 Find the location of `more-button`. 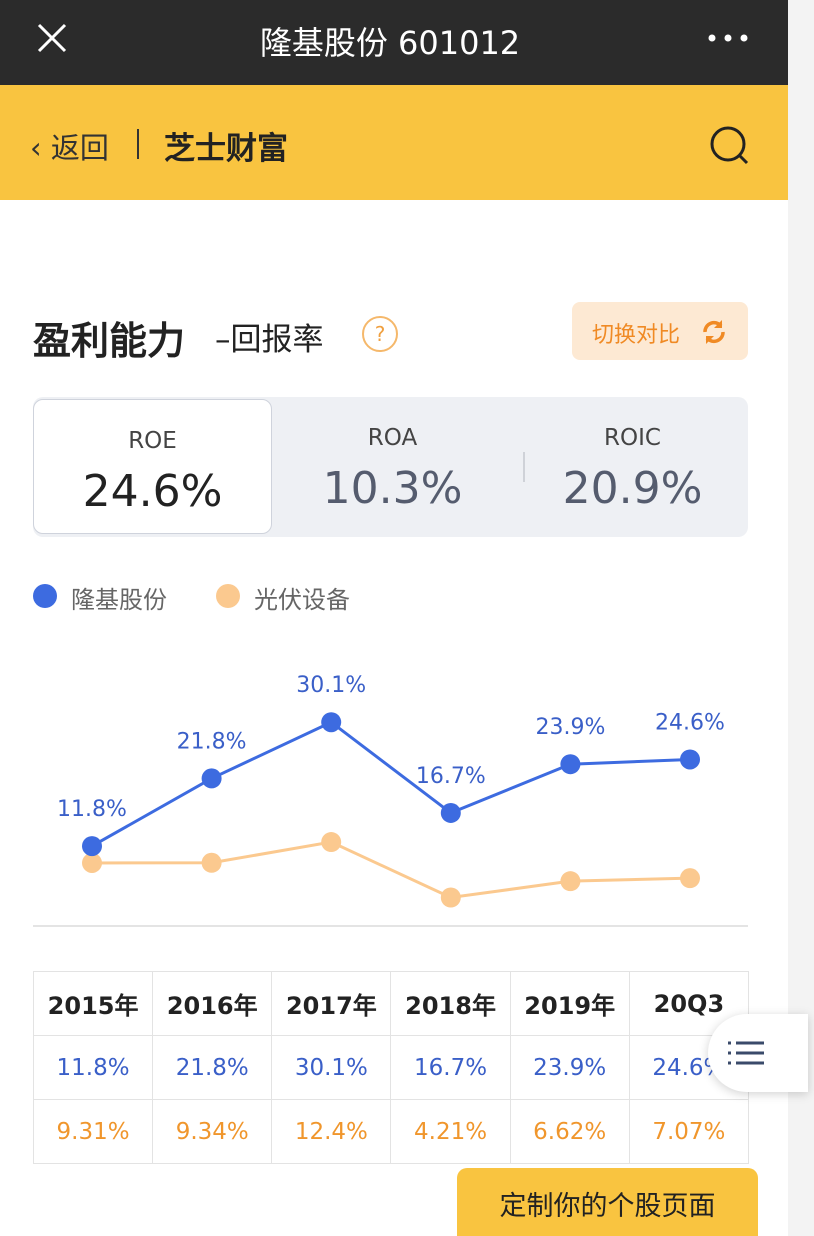

more-button is located at coordinates (728, 38).